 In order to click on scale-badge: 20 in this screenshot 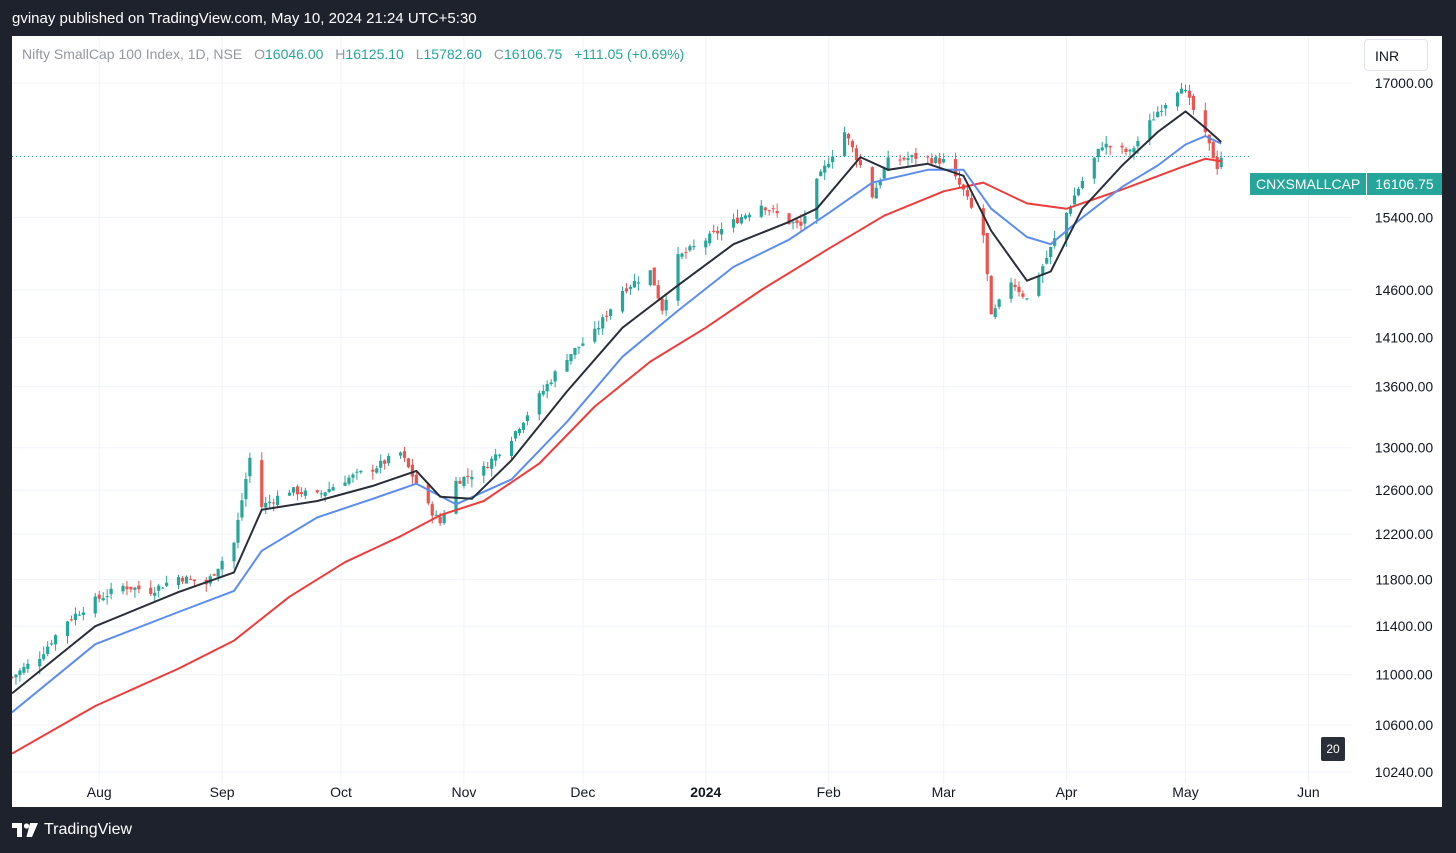, I will do `click(1333, 749)`.